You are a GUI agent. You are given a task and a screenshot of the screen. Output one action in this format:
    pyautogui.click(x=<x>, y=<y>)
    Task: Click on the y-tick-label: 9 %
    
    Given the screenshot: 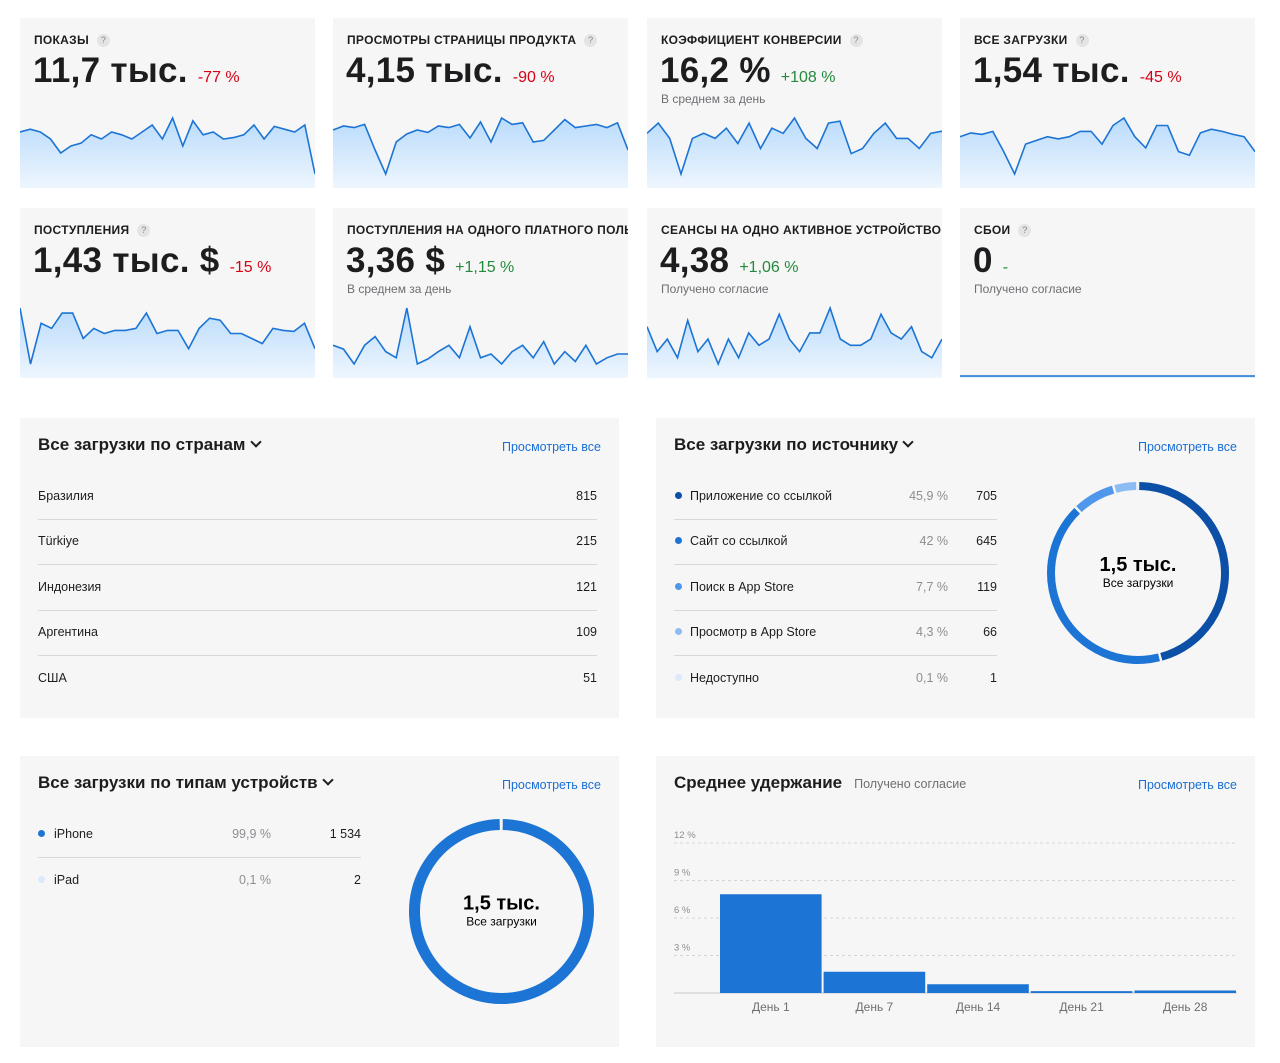 What is the action you would take?
    pyautogui.click(x=682, y=873)
    